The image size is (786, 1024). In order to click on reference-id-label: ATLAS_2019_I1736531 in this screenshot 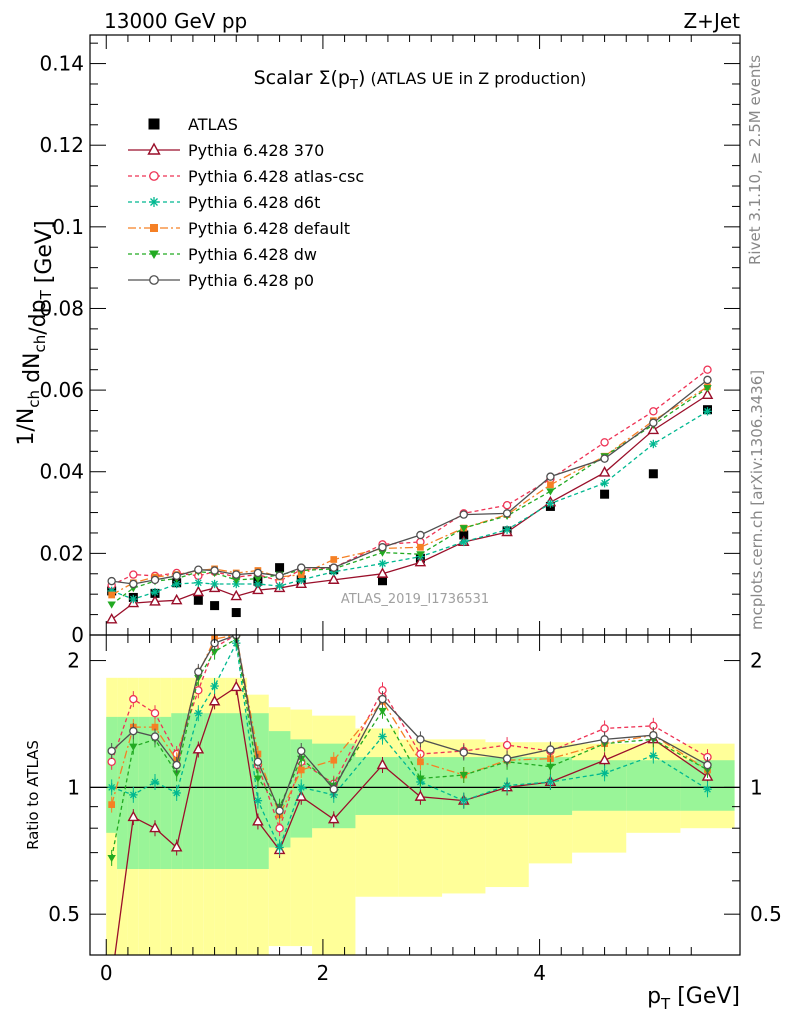, I will do `click(415, 599)`.